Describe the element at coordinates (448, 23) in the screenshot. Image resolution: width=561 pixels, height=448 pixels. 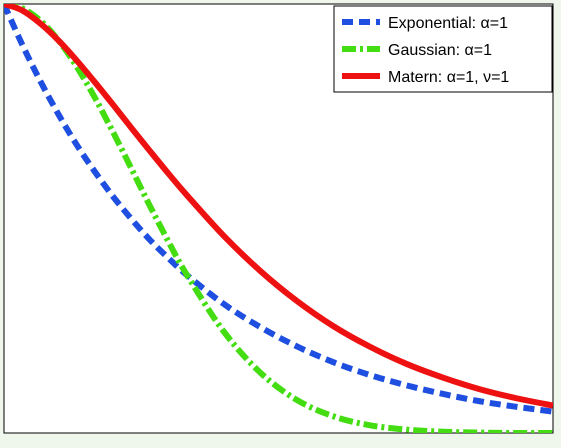
I see `legend-label: Exponential: α=1` at that location.